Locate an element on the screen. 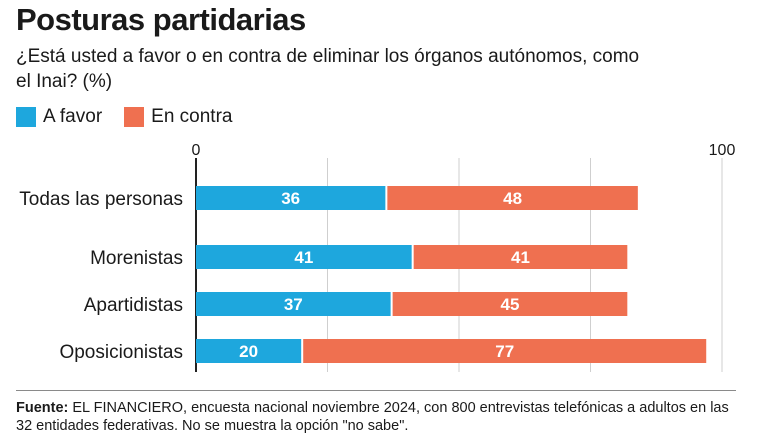 Image resolution: width=775 pixels, height=436 pixels. legend-item-a-favor: A favor is located at coordinates (59, 117).